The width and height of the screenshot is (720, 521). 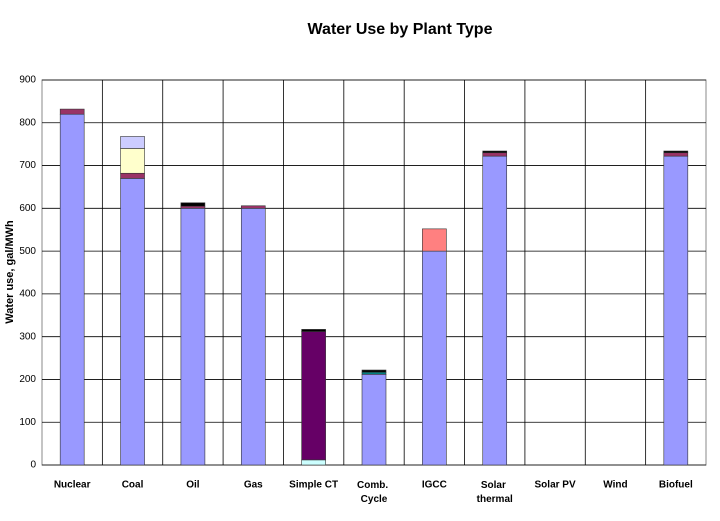 I want to click on y-tick-label: 900, so click(x=27, y=80).